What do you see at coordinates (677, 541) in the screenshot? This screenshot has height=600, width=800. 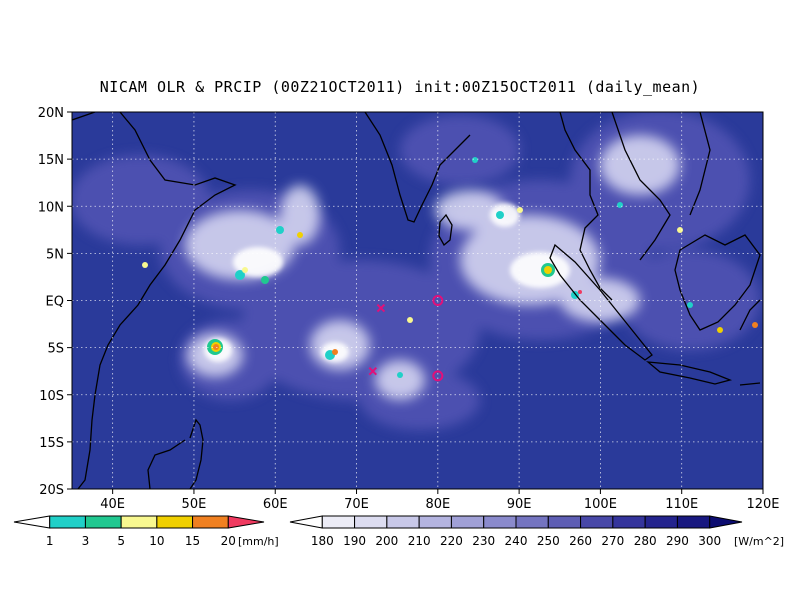 I see `olr-legend-label: 290` at bounding box center [677, 541].